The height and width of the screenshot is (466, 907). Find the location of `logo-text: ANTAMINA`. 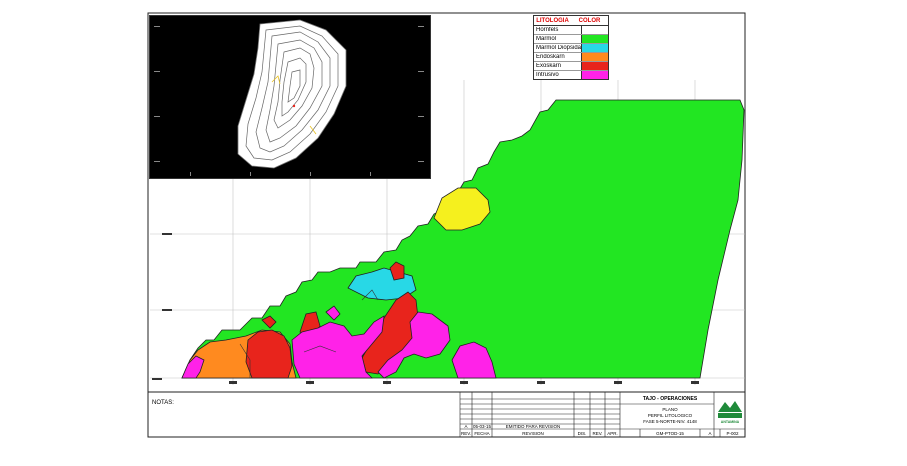

logo-text: ANTAMINA is located at coordinates (730, 422).